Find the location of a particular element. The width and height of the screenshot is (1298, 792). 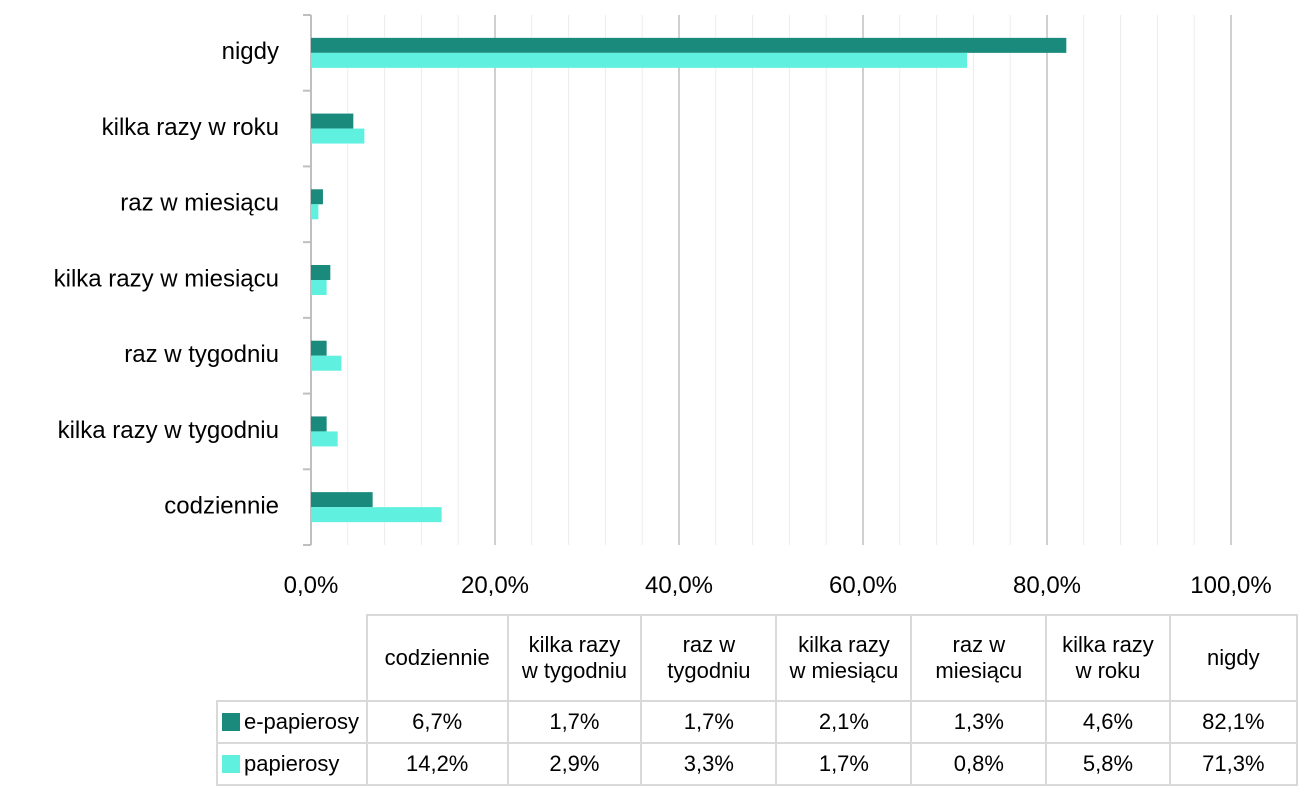

data-label: 14,2% is located at coordinates (437, 764).